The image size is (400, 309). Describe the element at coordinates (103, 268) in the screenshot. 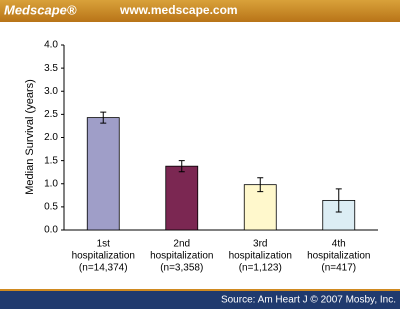

I see `x-tick-label: (n=14,374)` at that location.